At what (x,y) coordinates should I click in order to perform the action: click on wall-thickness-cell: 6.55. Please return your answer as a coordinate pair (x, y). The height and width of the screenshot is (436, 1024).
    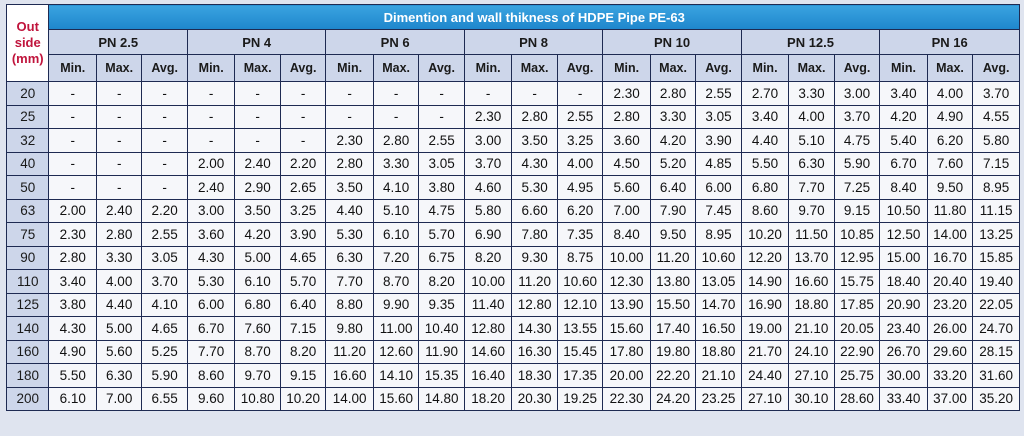
    Looking at the image, I should click on (164, 398).